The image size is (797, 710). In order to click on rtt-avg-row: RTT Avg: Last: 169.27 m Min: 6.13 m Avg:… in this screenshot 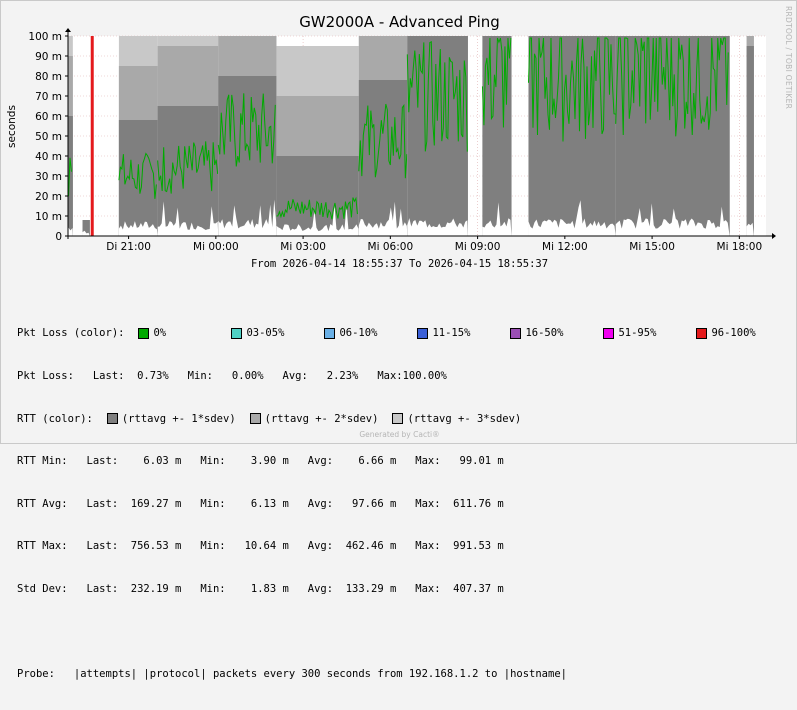, I will do `click(260, 503)`.